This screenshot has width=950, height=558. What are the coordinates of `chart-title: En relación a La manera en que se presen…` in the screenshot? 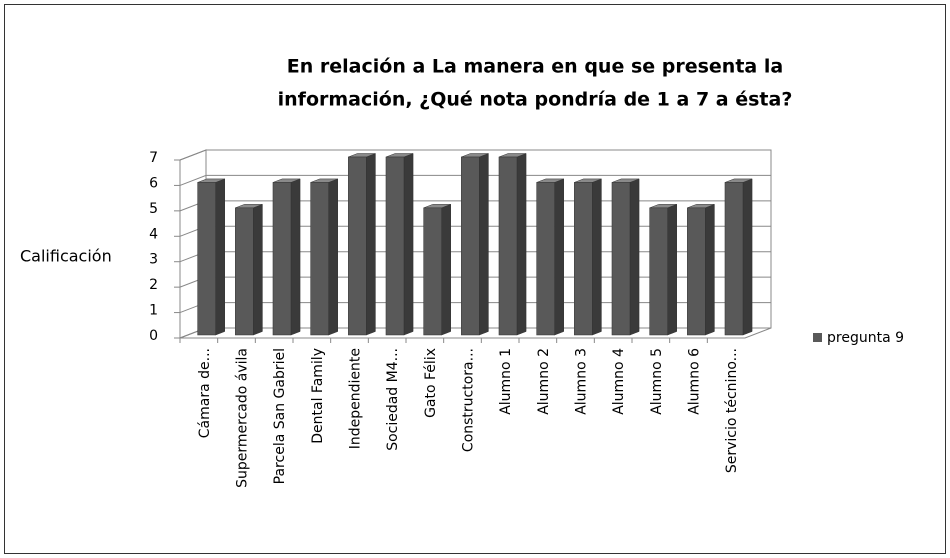 It's located at (535, 67).